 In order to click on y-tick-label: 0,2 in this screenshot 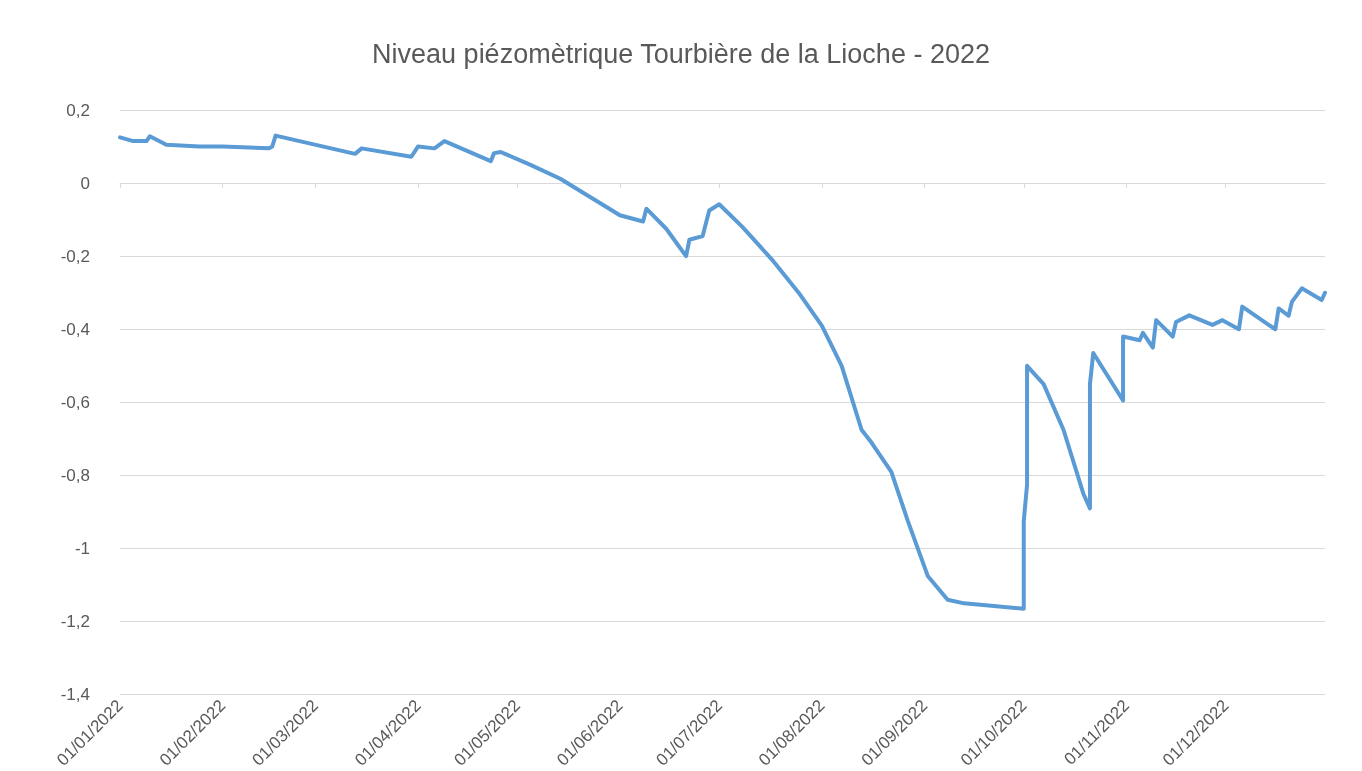, I will do `click(78, 110)`.